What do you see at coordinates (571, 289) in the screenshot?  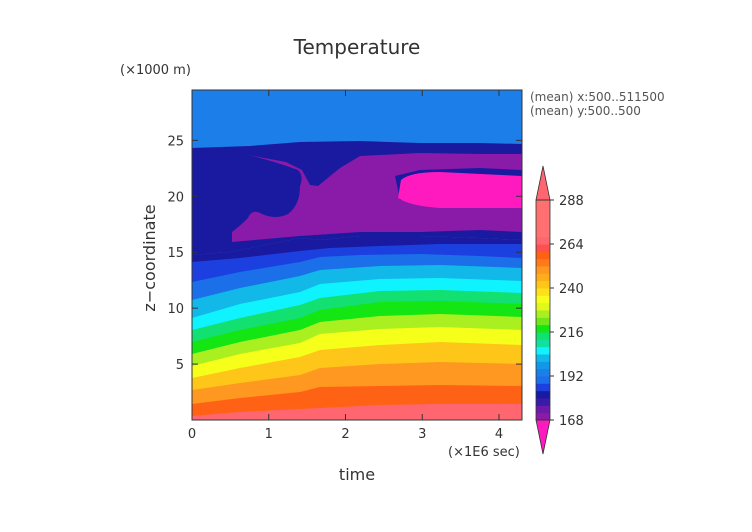 I see `colorbar-tick-label: 240` at bounding box center [571, 289].